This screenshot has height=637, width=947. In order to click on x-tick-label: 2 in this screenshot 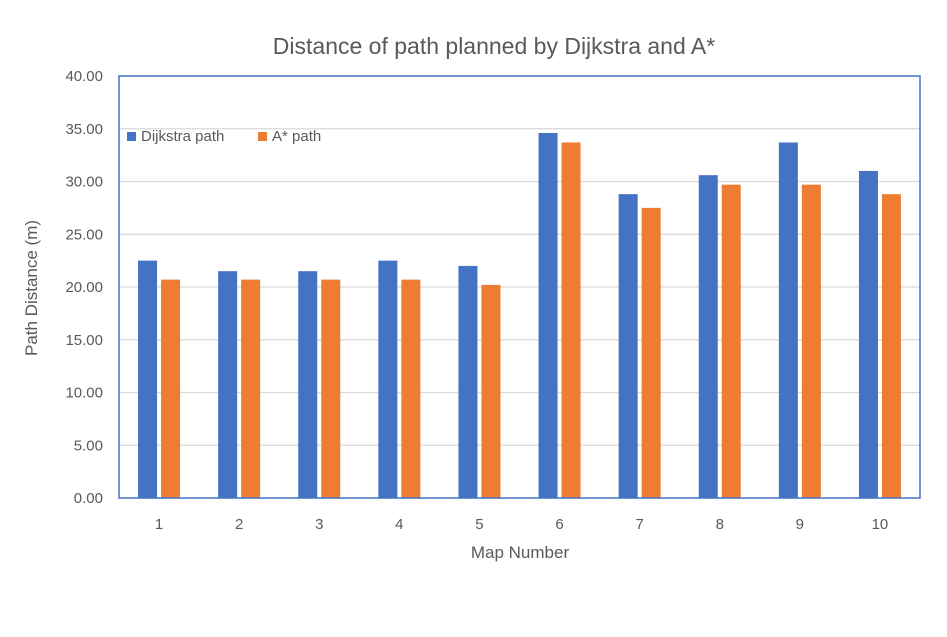, I will do `click(239, 524)`.